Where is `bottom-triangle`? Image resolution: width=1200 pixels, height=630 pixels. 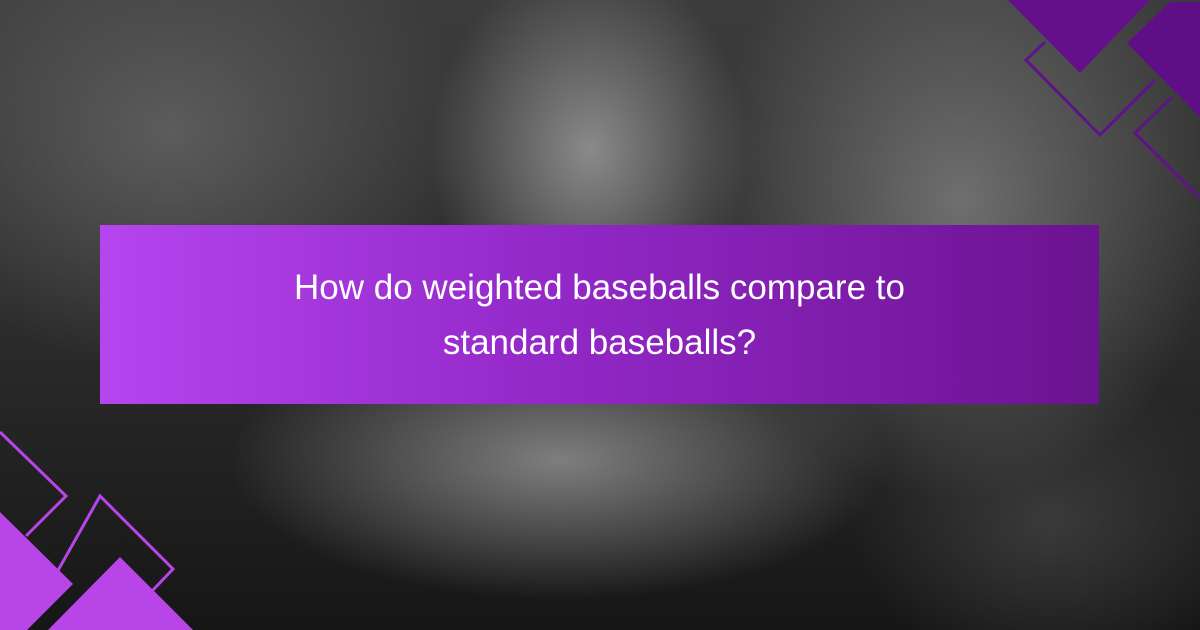 bottom-triangle is located at coordinates (120, 593).